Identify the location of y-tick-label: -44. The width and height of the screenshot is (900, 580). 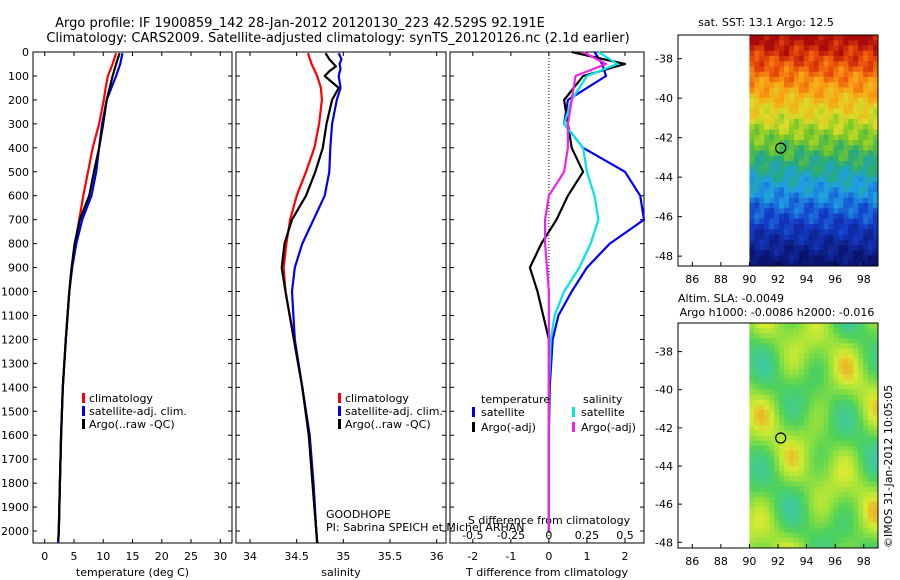
(664, 177).